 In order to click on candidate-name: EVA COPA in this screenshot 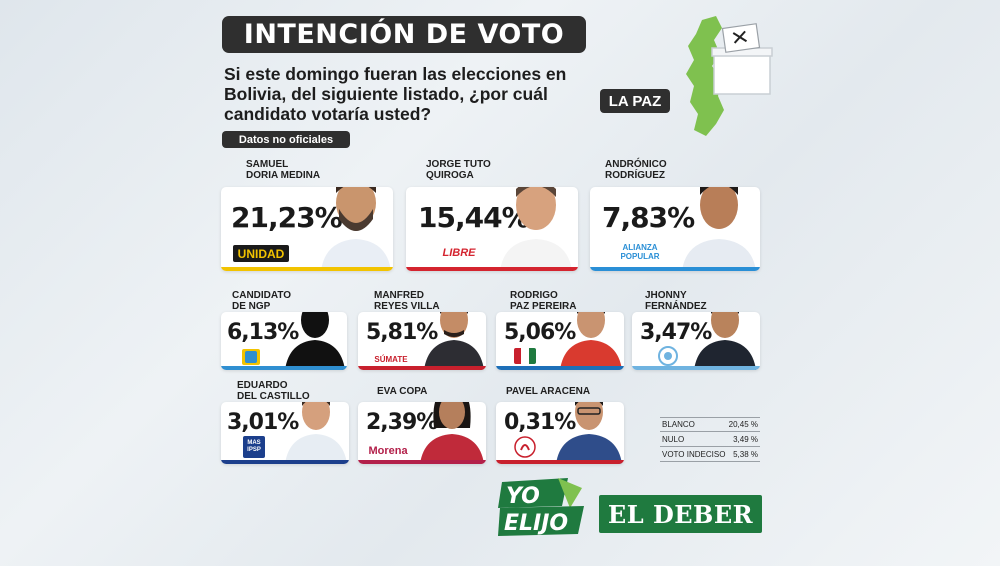, I will do `click(402, 391)`.